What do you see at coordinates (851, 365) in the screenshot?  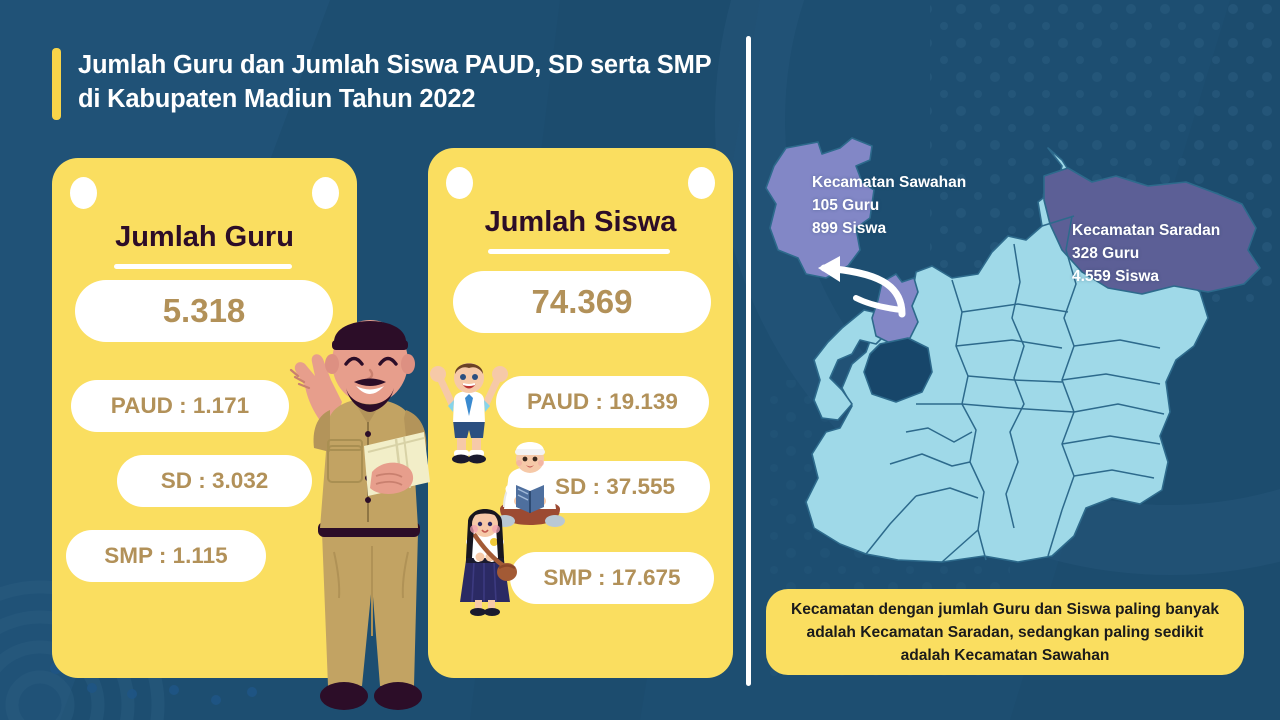 I see `map-region-west-lobe` at bounding box center [851, 365].